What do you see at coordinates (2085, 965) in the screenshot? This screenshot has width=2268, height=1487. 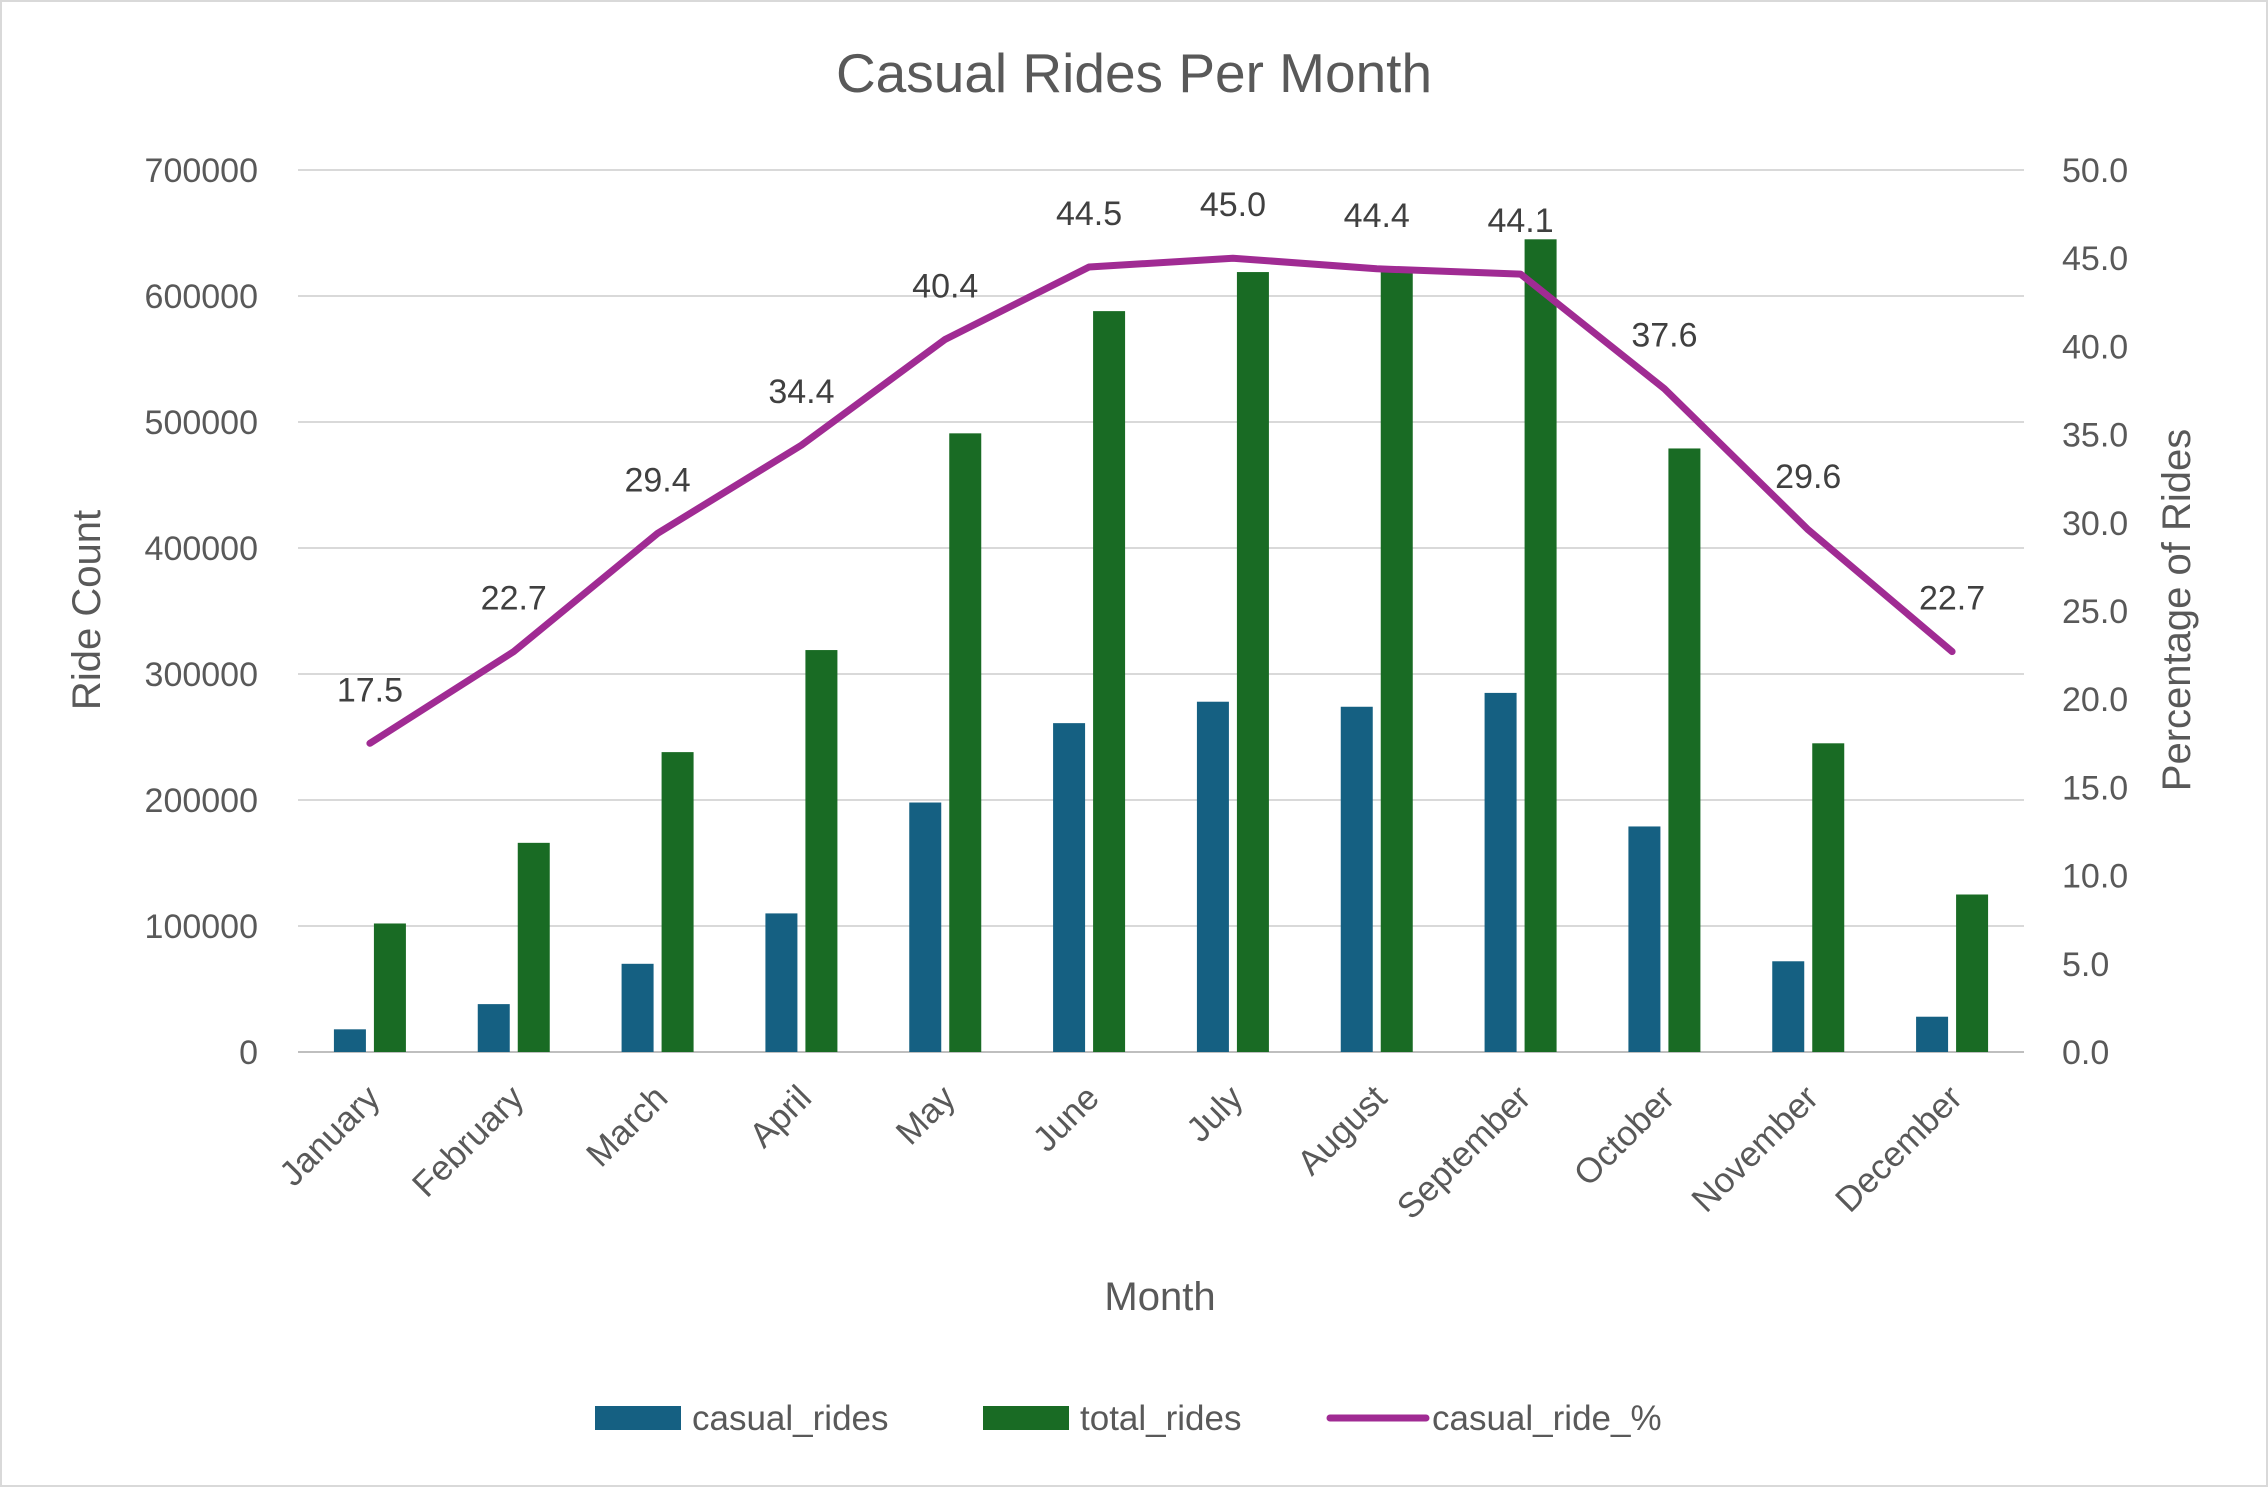 I see `y2-tick-label: 5.0` at bounding box center [2085, 965].